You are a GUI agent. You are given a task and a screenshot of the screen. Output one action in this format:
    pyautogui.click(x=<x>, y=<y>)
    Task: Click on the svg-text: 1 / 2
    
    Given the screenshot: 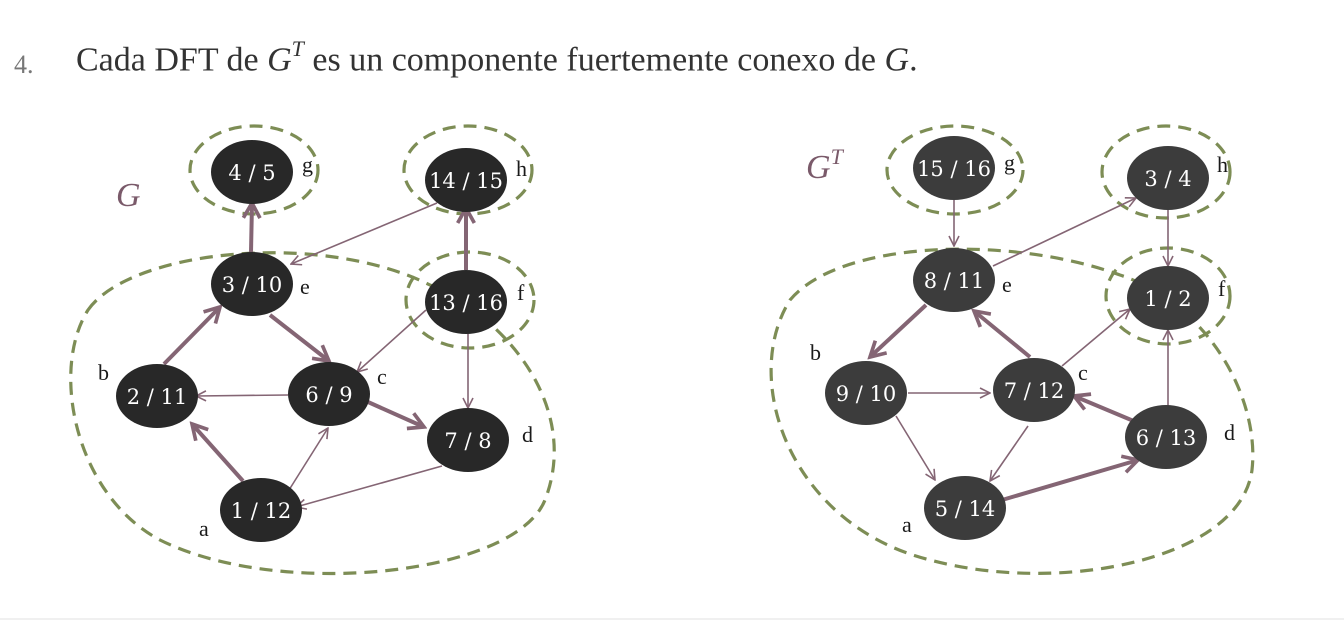 What is the action you would take?
    pyautogui.click(x=1167, y=299)
    